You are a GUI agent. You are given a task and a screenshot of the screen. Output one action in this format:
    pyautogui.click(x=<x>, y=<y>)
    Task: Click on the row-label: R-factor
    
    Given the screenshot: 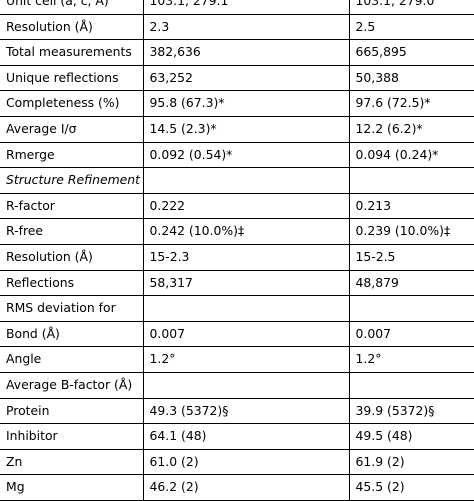 What is the action you would take?
    pyautogui.click(x=71, y=205)
    